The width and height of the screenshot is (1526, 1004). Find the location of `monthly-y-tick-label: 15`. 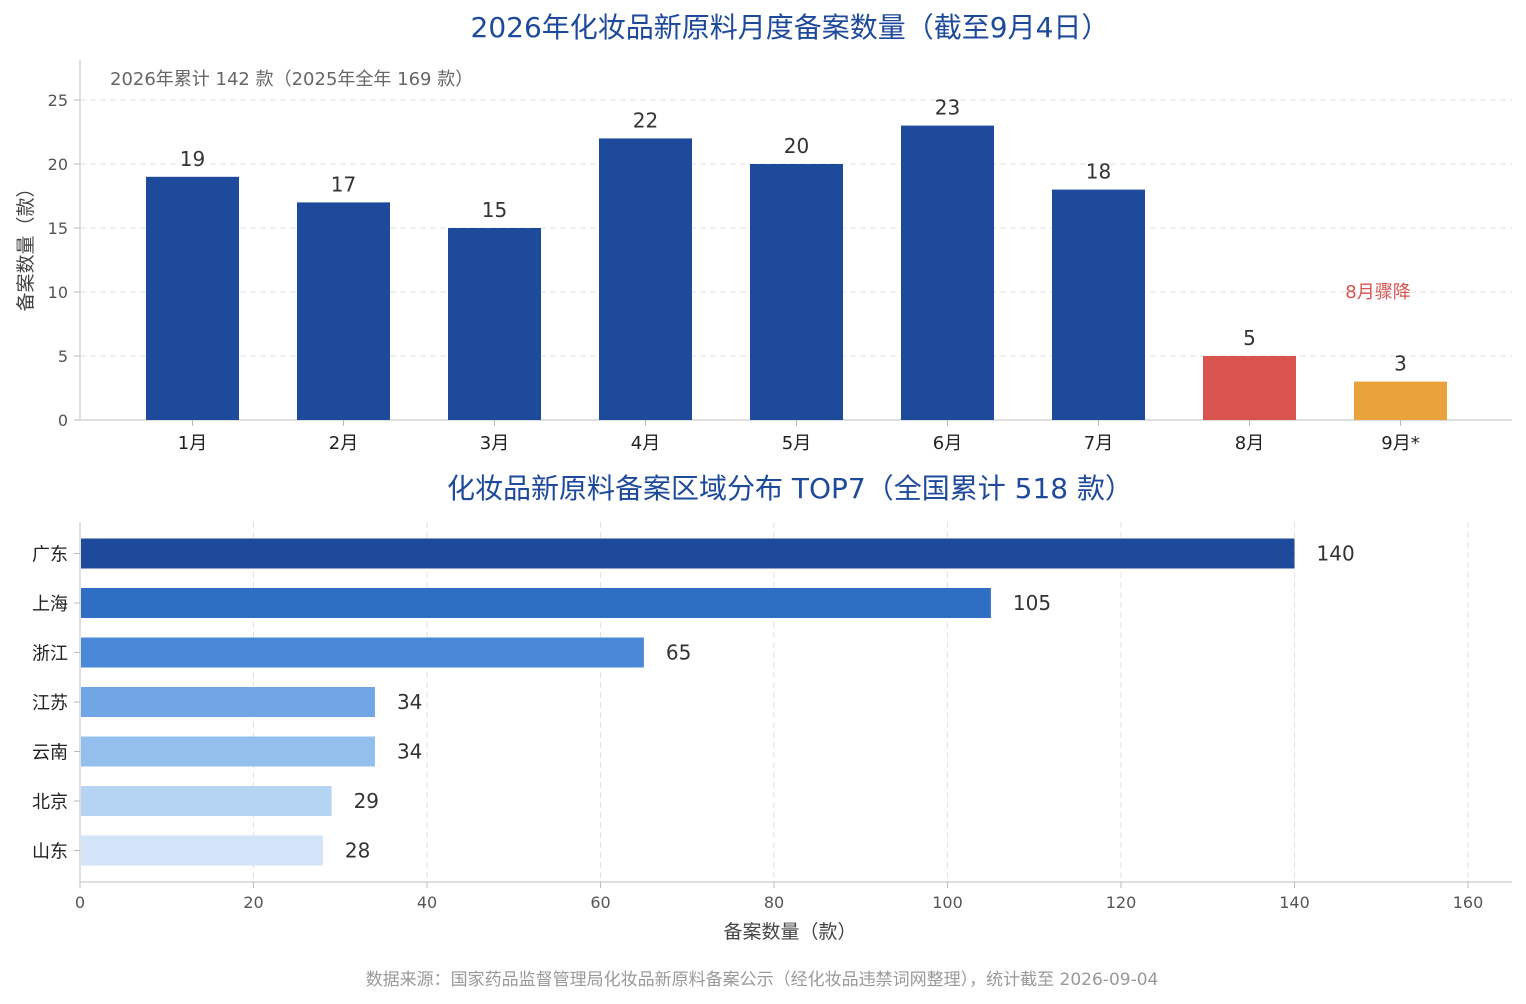

monthly-y-tick-label: 15 is located at coordinates (58, 228).